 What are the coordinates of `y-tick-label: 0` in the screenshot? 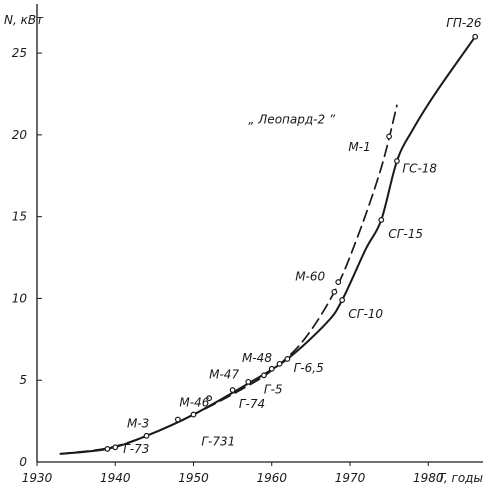 It's located at (23, 462).